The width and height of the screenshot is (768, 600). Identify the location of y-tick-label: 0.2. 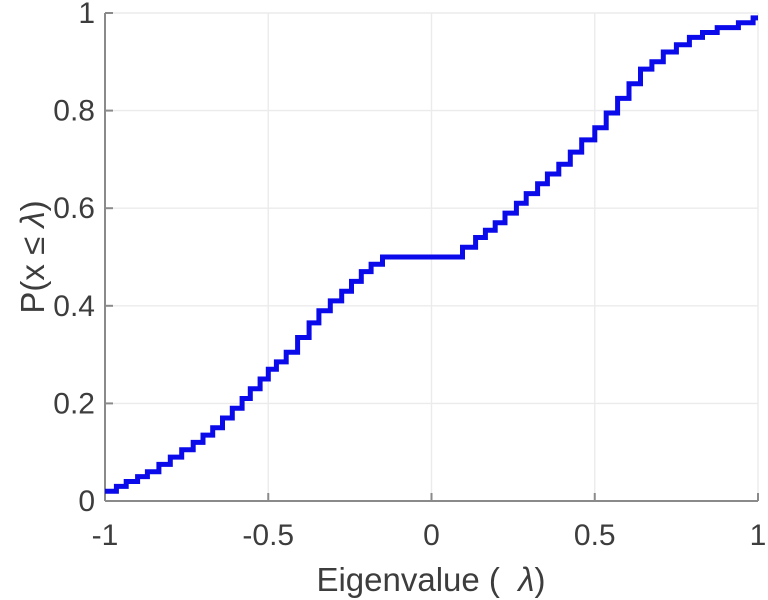
(74, 403).